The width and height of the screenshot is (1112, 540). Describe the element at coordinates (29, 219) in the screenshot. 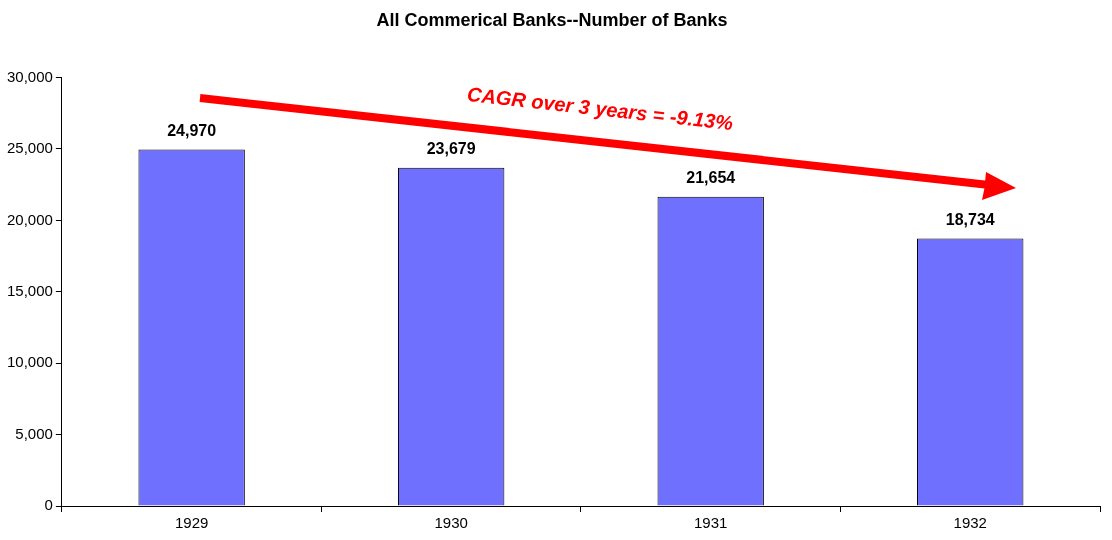

I see `y-tick-label: 20,000` at that location.